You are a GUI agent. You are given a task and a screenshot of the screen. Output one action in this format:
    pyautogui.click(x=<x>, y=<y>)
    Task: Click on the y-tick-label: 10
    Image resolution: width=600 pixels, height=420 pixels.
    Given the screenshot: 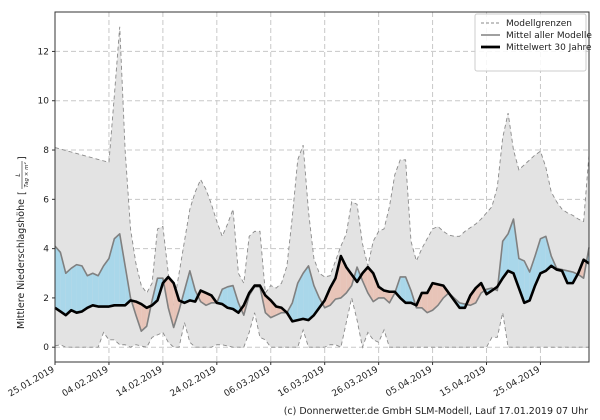 What is the action you would take?
    pyautogui.click(x=44, y=102)
    